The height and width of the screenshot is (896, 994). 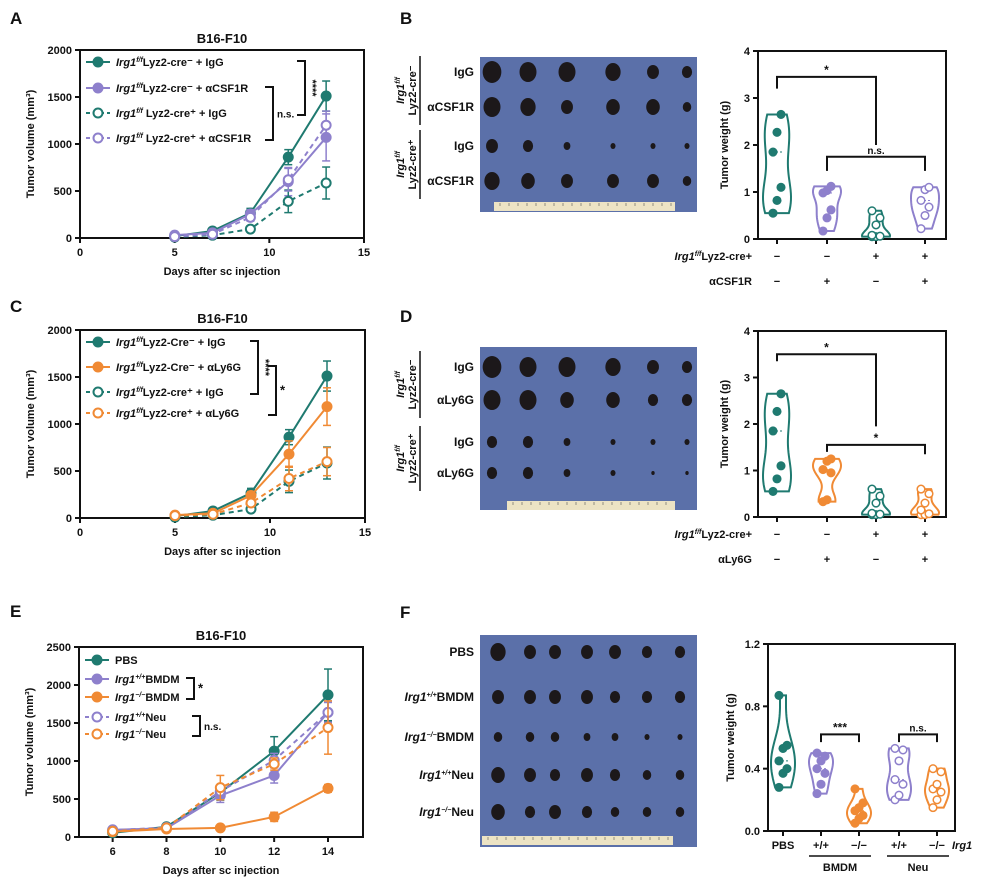 What do you see at coordinates (68, 838) in the screenshot?
I see `y-tick-label: 0` at bounding box center [68, 838].